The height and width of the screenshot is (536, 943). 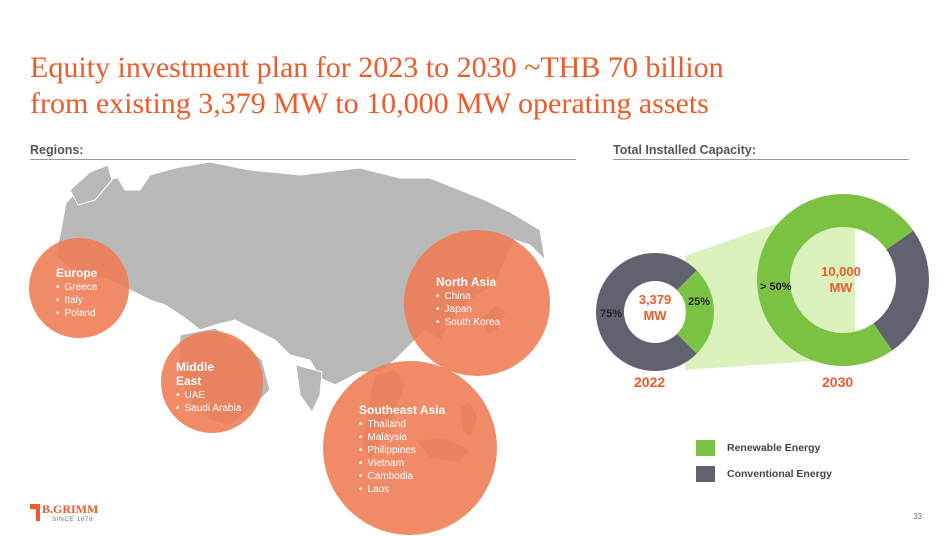 What do you see at coordinates (402, 424) in the screenshot?
I see `country-item: Thailand` at bounding box center [402, 424].